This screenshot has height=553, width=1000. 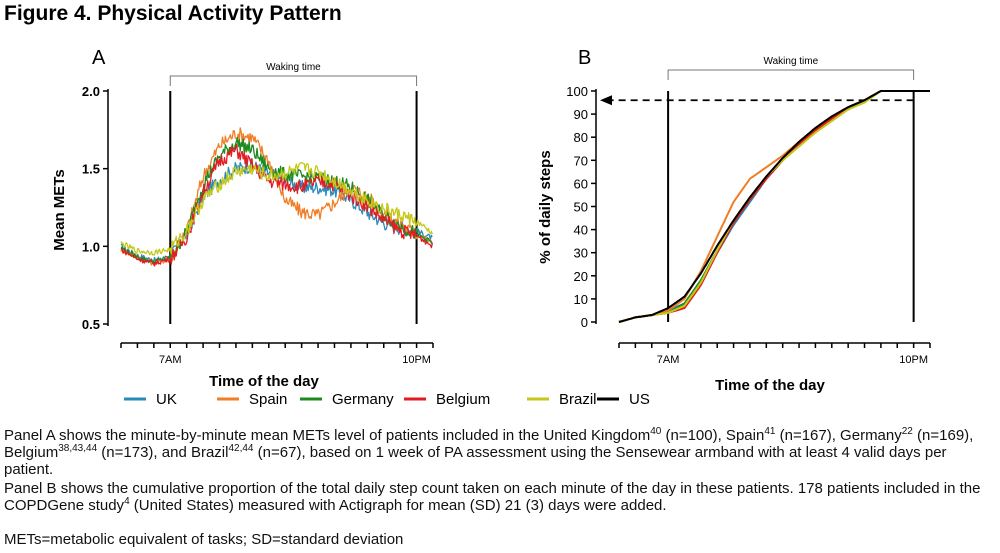 What do you see at coordinates (668, 360) in the screenshot?
I see `panel-b-x-tick-label: 7AM` at bounding box center [668, 360].